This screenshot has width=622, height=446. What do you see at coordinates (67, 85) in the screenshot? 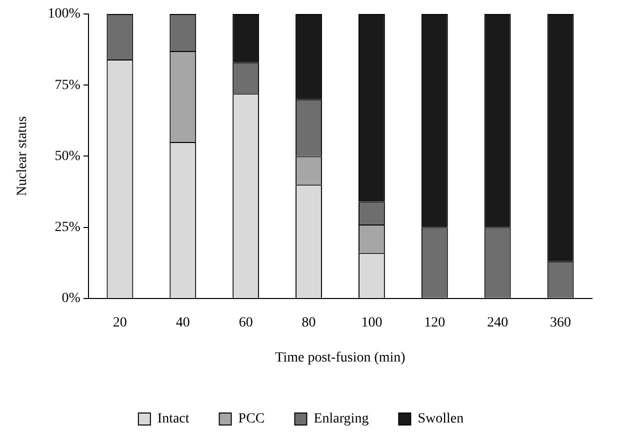
I see `y-tick-label: 75%` at bounding box center [67, 85].